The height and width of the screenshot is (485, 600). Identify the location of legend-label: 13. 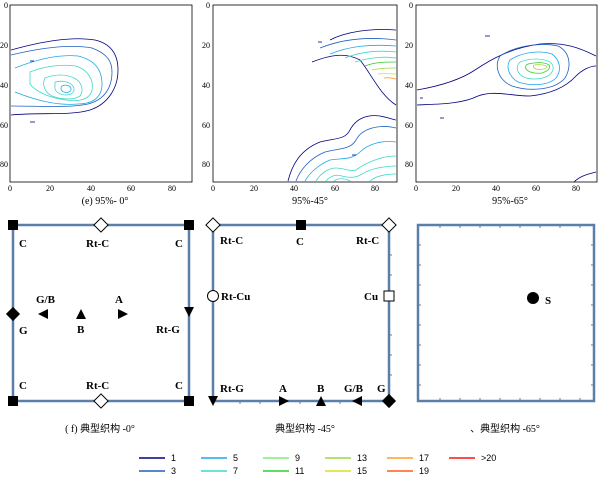
(362, 458).